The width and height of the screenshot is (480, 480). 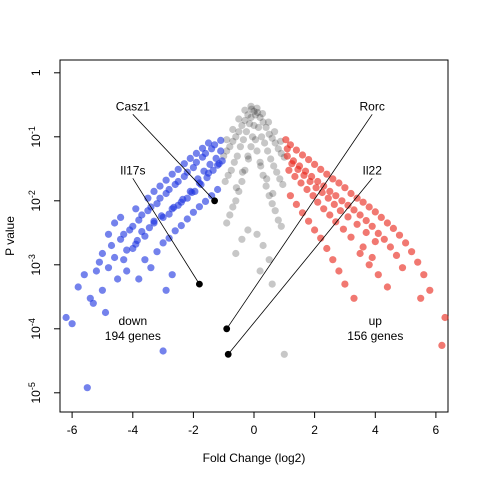 I want to click on x-tick-label: 6, so click(x=436, y=430).